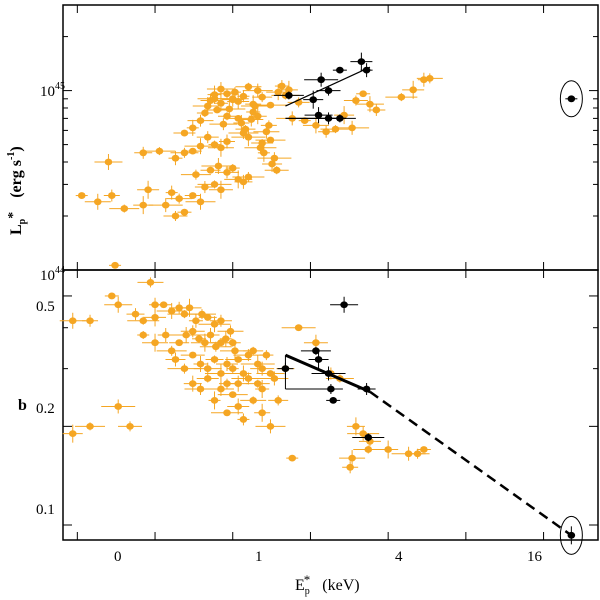  I want to click on bottom-orange-point-70-marker, so click(227, 413).